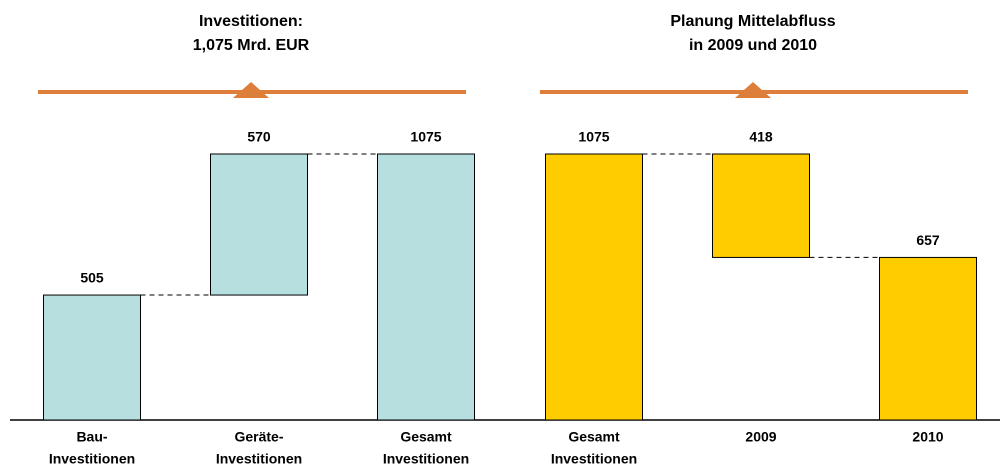 The width and height of the screenshot is (1002, 471). What do you see at coordinates (752, 21) in the screenshot?
I see `chart-title: Planung Mittelabfluss` at bounding box center [752, 21].